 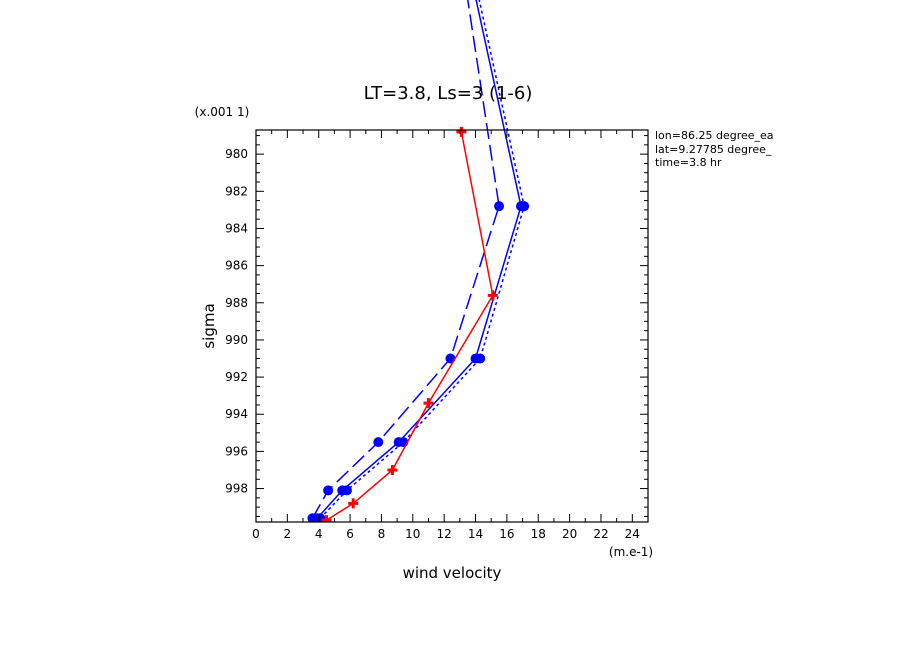 What do you see at coordinates (632, 534) in the screenshot?
I see `x-tick-label: 24` at bounding box center [632, 534].